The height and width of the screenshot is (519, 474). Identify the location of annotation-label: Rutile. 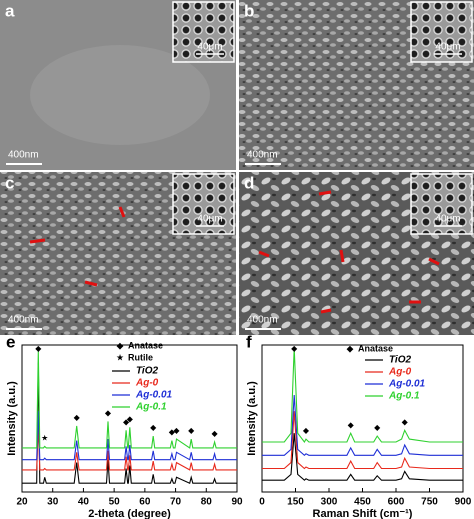
(140, 357).